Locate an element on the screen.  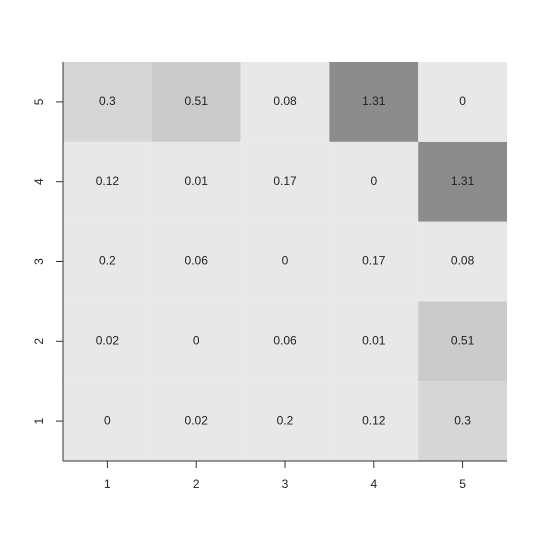
x-tick-label: 1 is located at coordinates (107, 484).